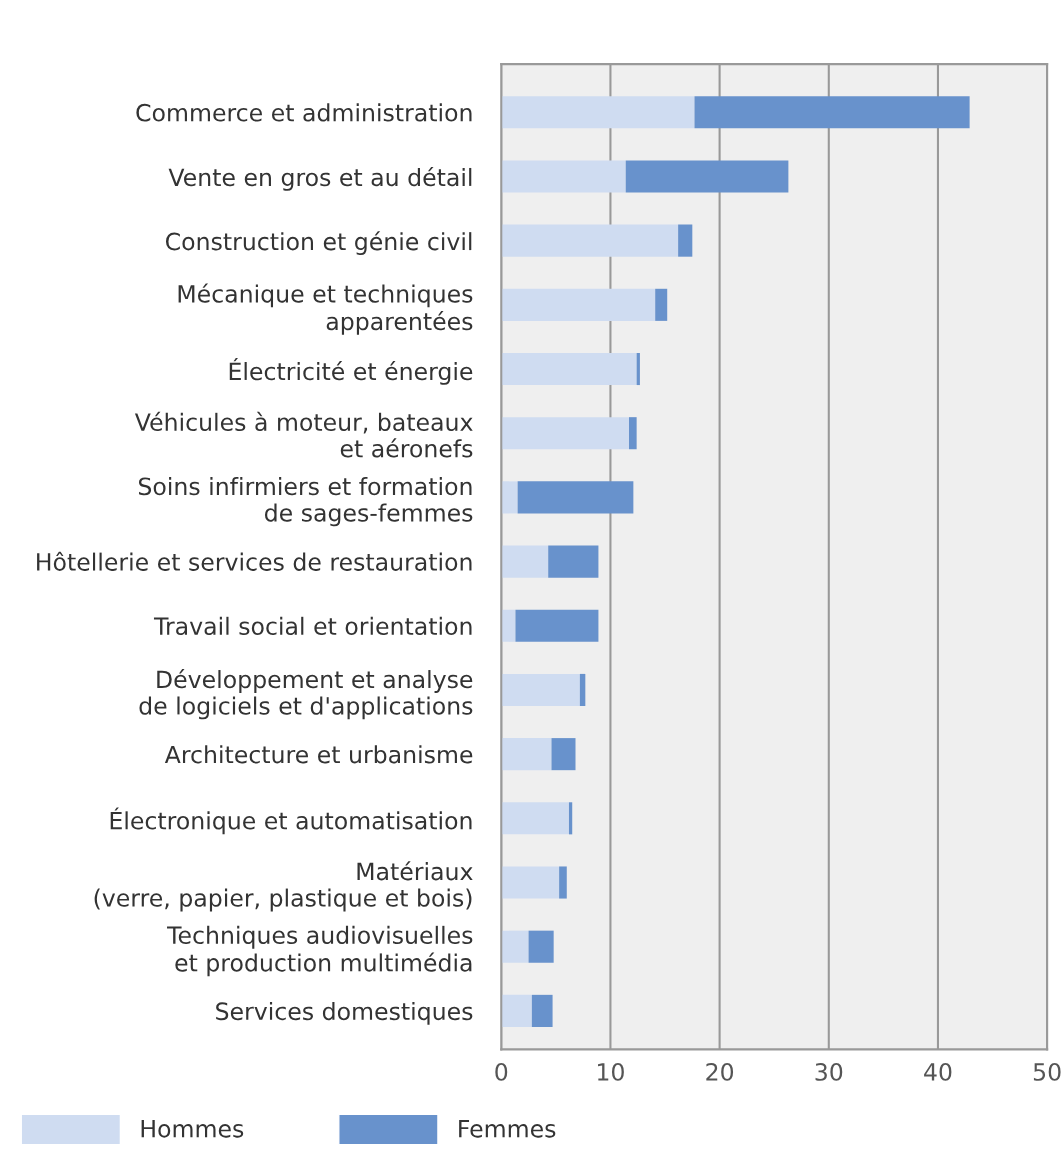  Describe the element at coordinates (318, 754) in the screenshot. I see `y-tick-label: Architecture et urbanisme` at that location.